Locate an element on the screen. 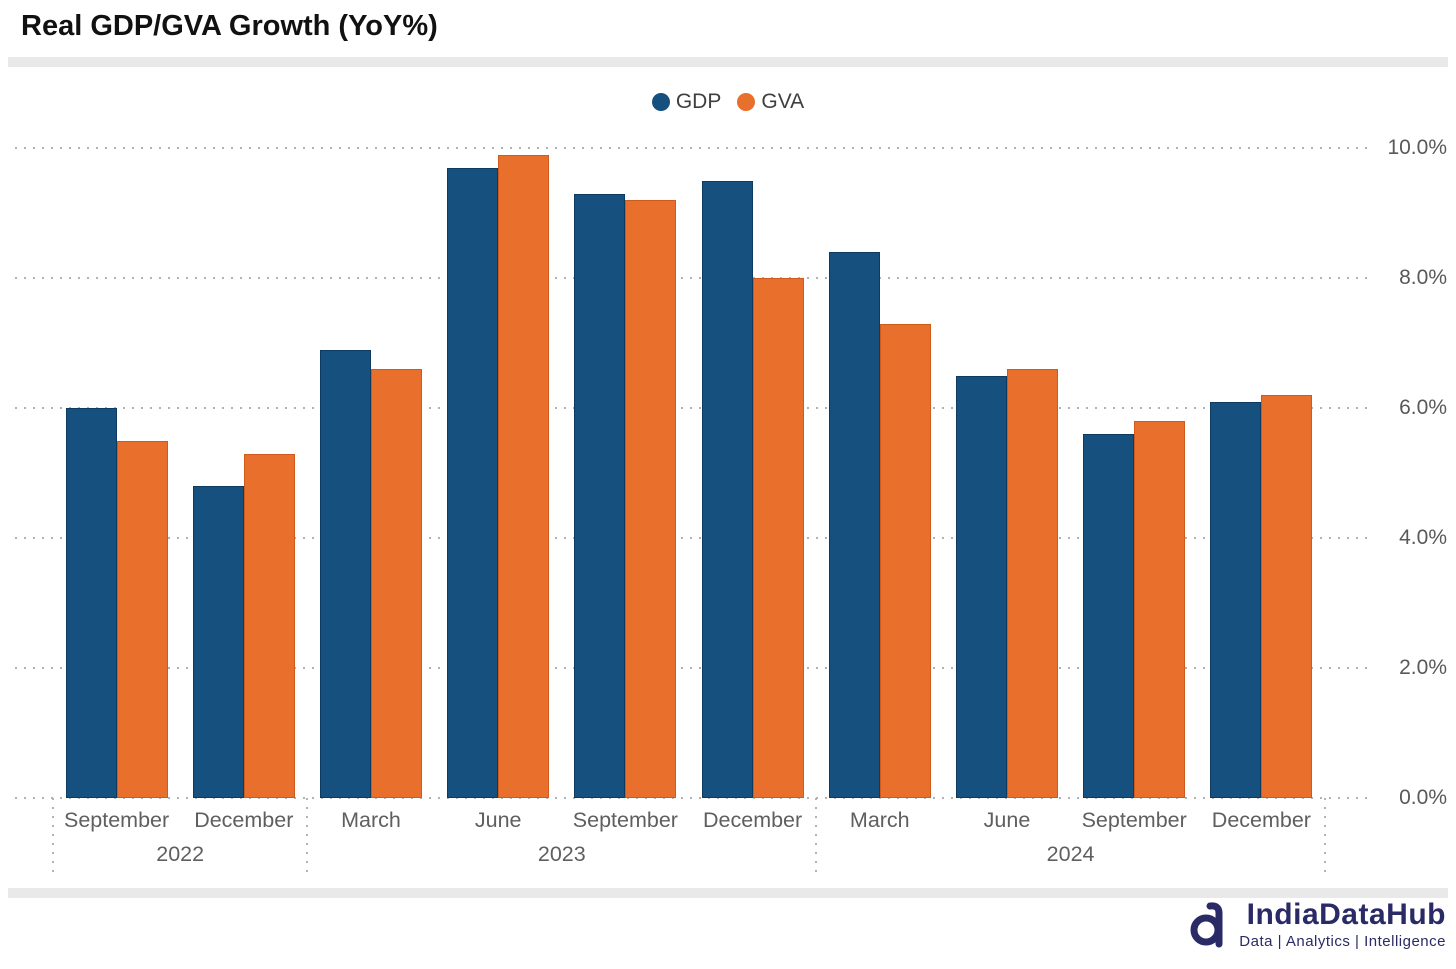  x-tick-label-0: September is located at coordinates (117, 820).